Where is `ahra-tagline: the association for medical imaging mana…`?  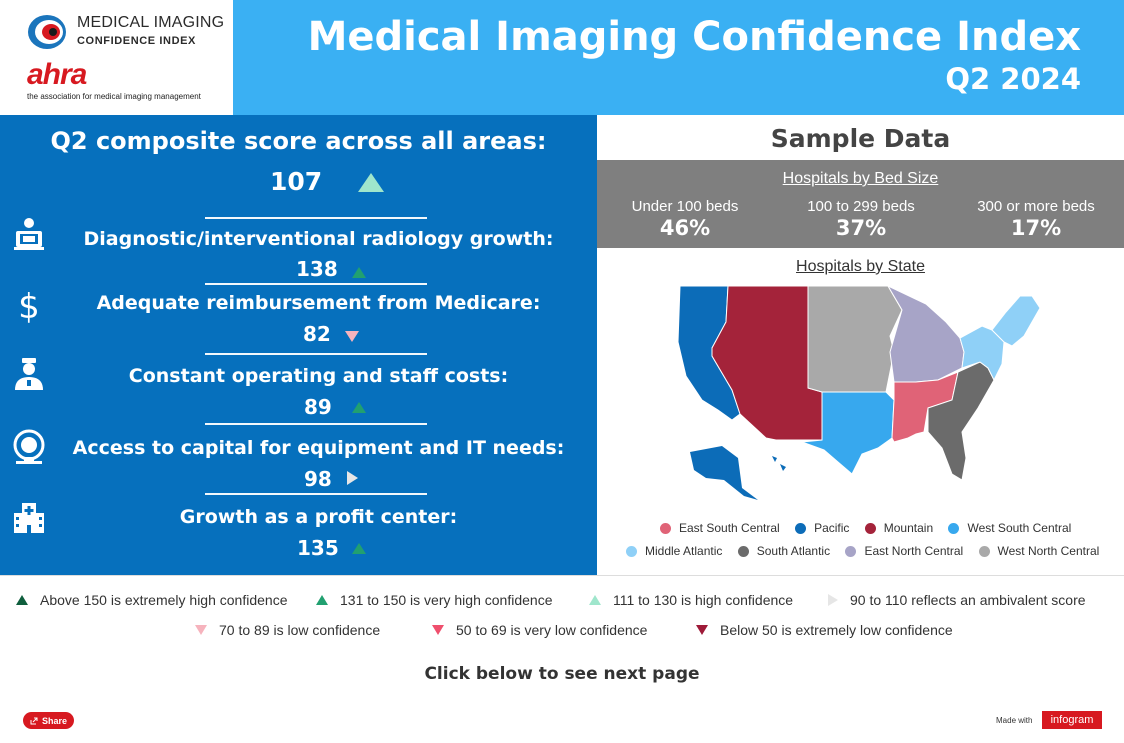
ahra-tagline: the association for medical imaging mana… is located at coordinates (114, 96).